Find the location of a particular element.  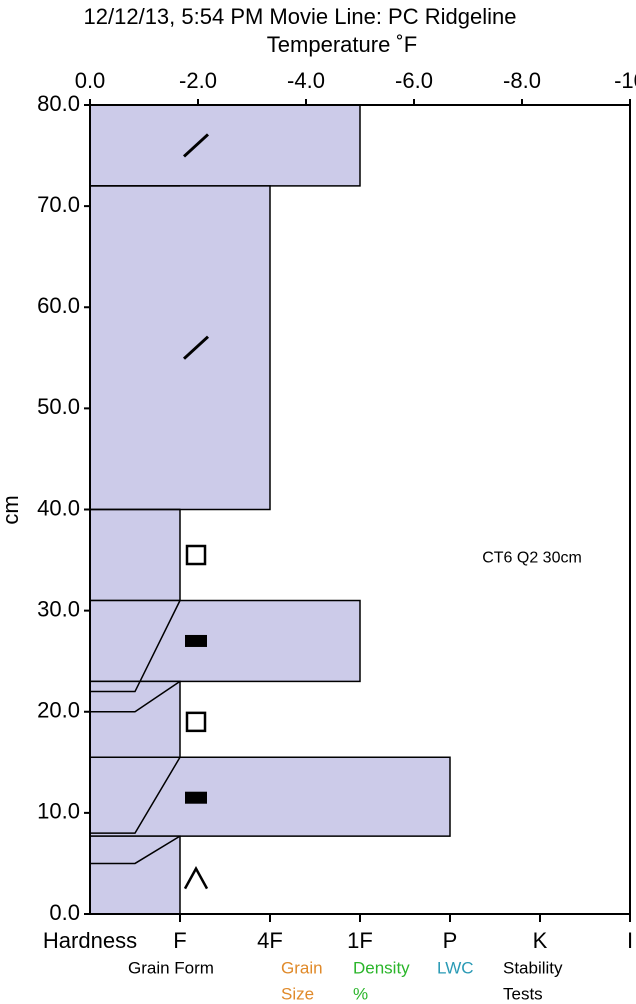

y-tick-label: 70.0 is located at coordinates (58, 204).